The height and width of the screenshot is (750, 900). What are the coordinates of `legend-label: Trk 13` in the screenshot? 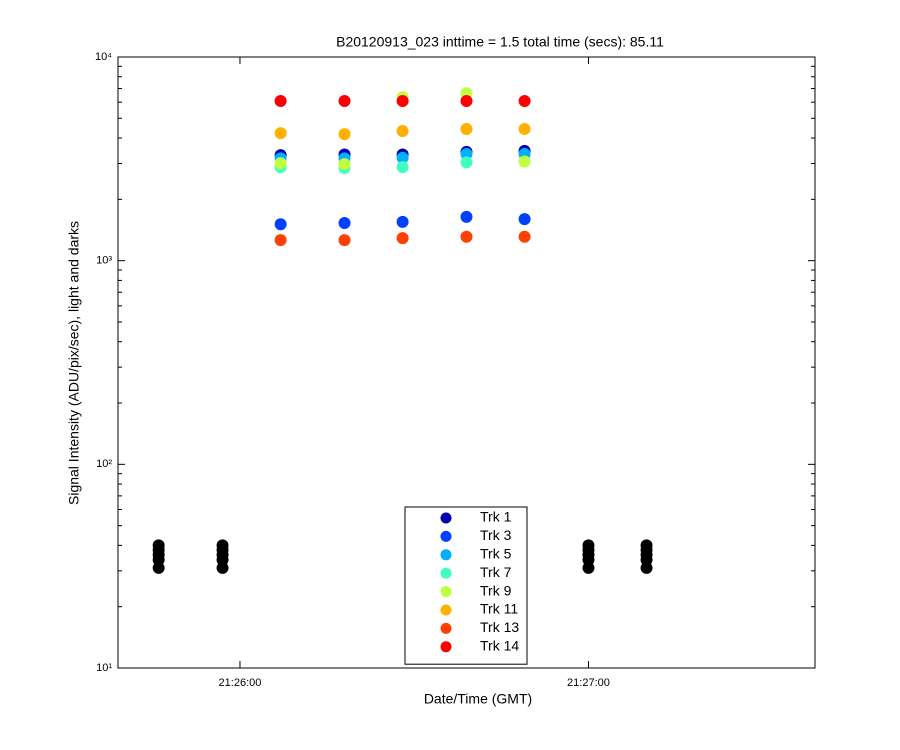 It's located at (499, 627).